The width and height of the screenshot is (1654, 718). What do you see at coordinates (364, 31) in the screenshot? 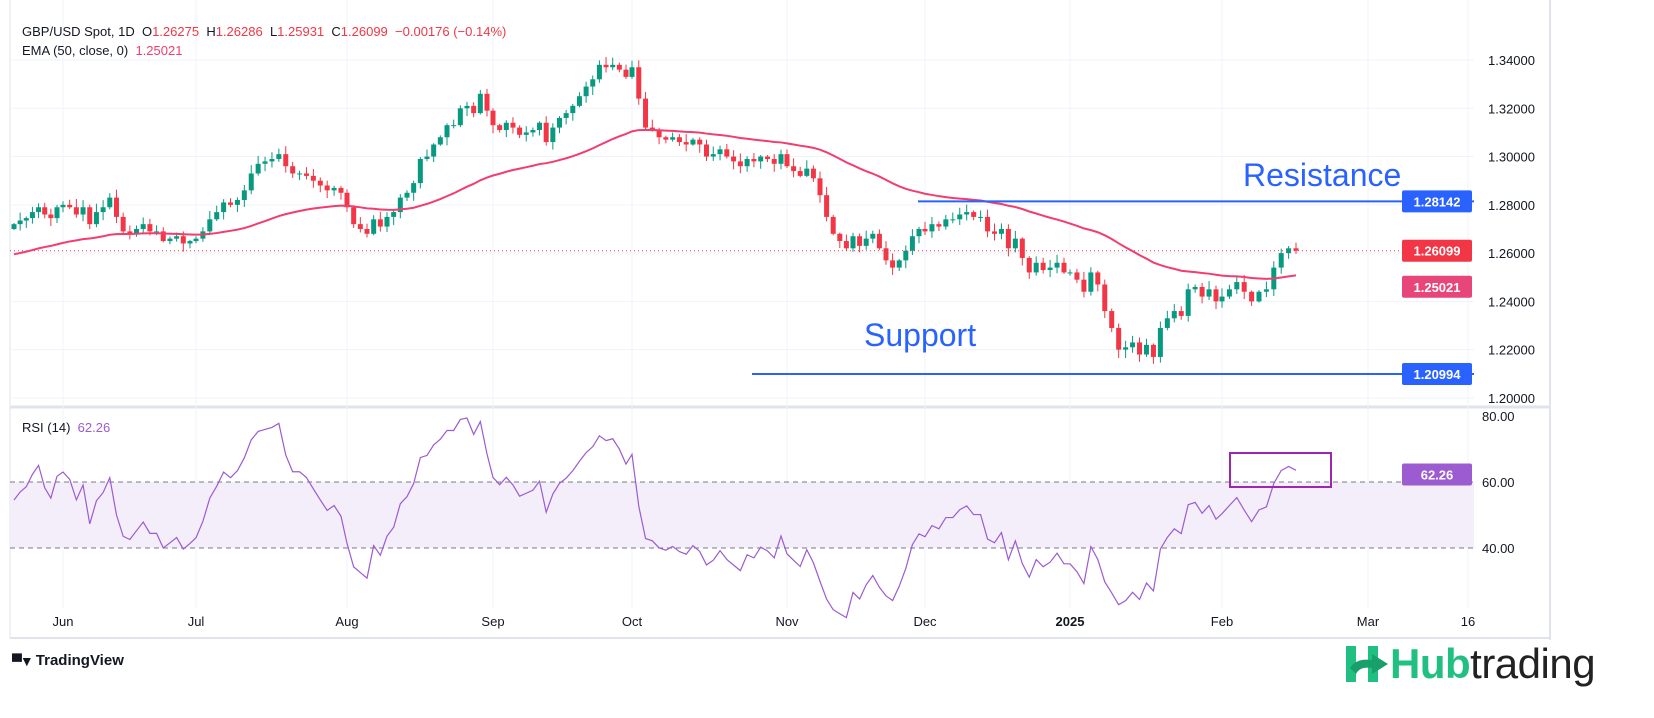
I see `close-value: 1.26099` at bounding box center [364, 31].